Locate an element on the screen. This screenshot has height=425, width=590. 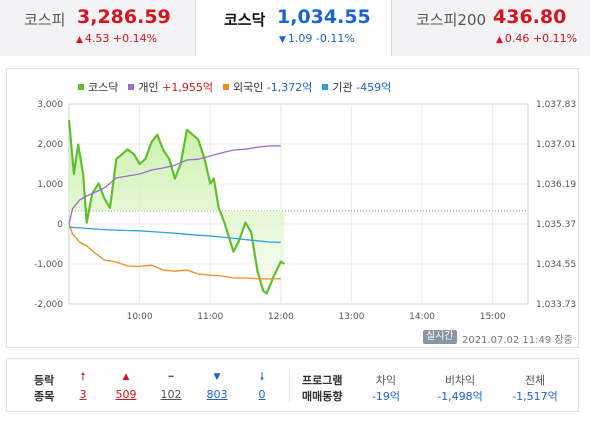
tab-kospi200-change: ▲ 0.46 +0.11% is located at coordinates (536, 38).